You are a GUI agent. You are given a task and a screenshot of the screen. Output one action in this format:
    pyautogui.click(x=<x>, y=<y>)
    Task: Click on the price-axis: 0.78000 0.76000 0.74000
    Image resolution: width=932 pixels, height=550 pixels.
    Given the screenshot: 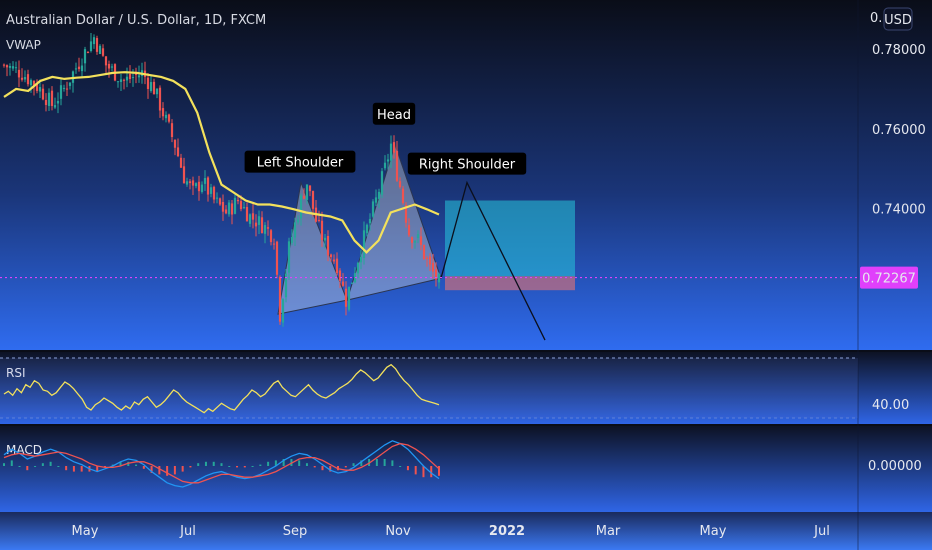 What is the action you would take?
    pyautogui.click(x=899, y=130)
    